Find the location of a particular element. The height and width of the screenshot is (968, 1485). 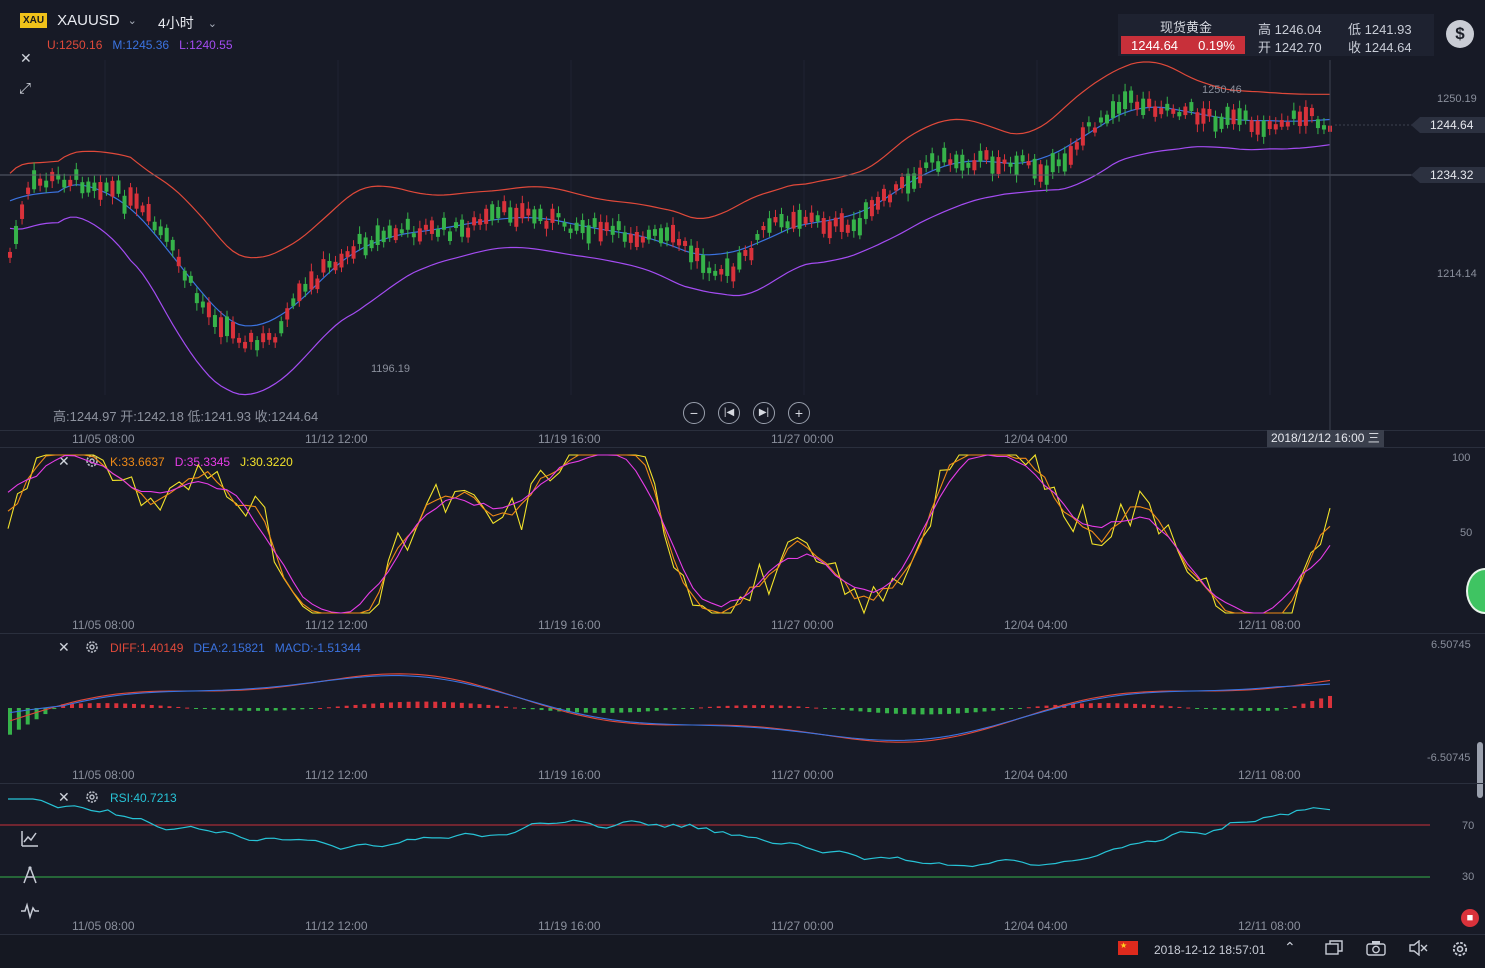

rsi-axis-70: 70 is located at coordinates (1468, 826).